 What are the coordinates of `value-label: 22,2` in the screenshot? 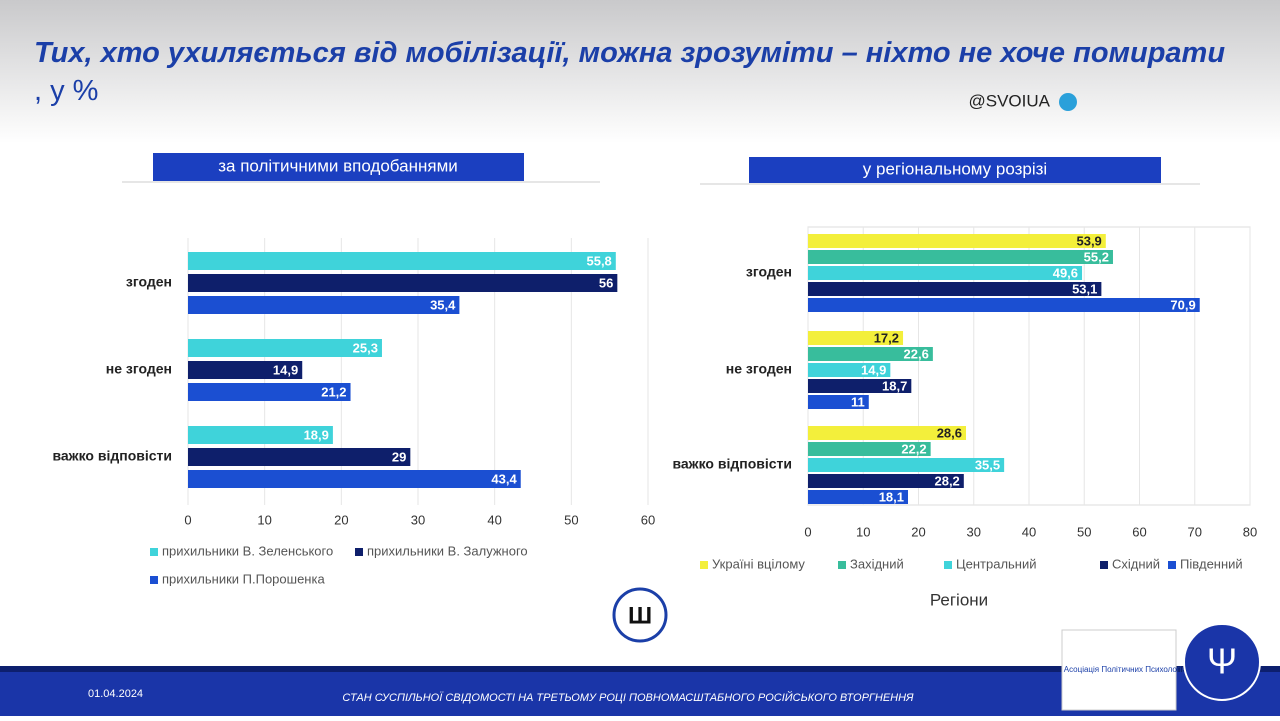 It's located at (913, 448).